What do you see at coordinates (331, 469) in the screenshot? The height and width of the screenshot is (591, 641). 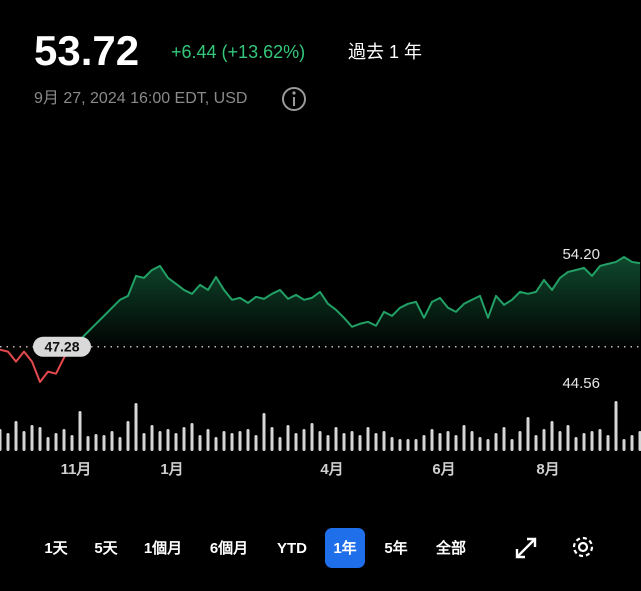 I see `x-tick-label: 4月` at bounding box center [331, 469].